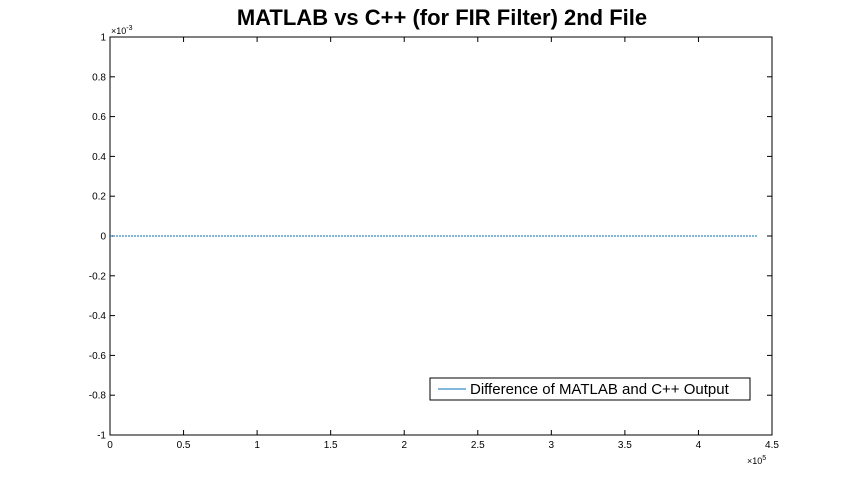  I want to click on chart-title: MATLAB vs C++ (for FIR Filter) 2nd File, so click(442, 17).